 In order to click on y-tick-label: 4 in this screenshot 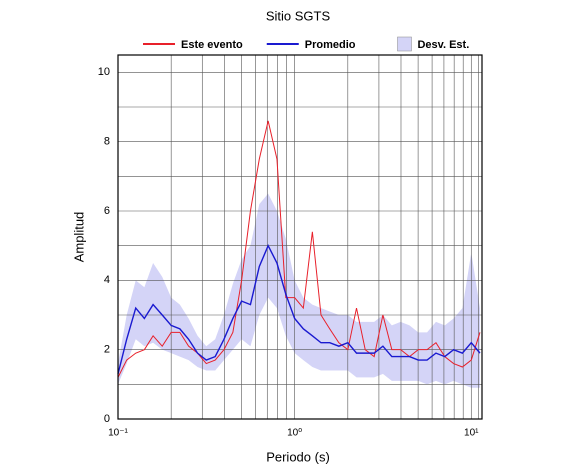, I will do `click(107, 280)`.